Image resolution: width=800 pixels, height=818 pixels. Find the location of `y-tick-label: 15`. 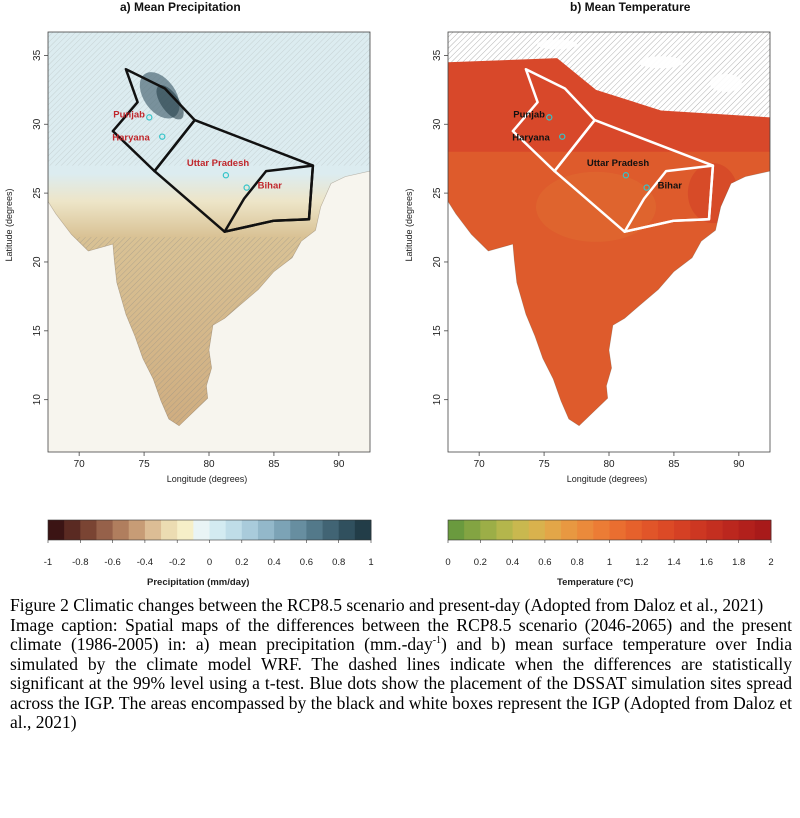

y-tick-label: 15 is located at coordinates (437, 331).